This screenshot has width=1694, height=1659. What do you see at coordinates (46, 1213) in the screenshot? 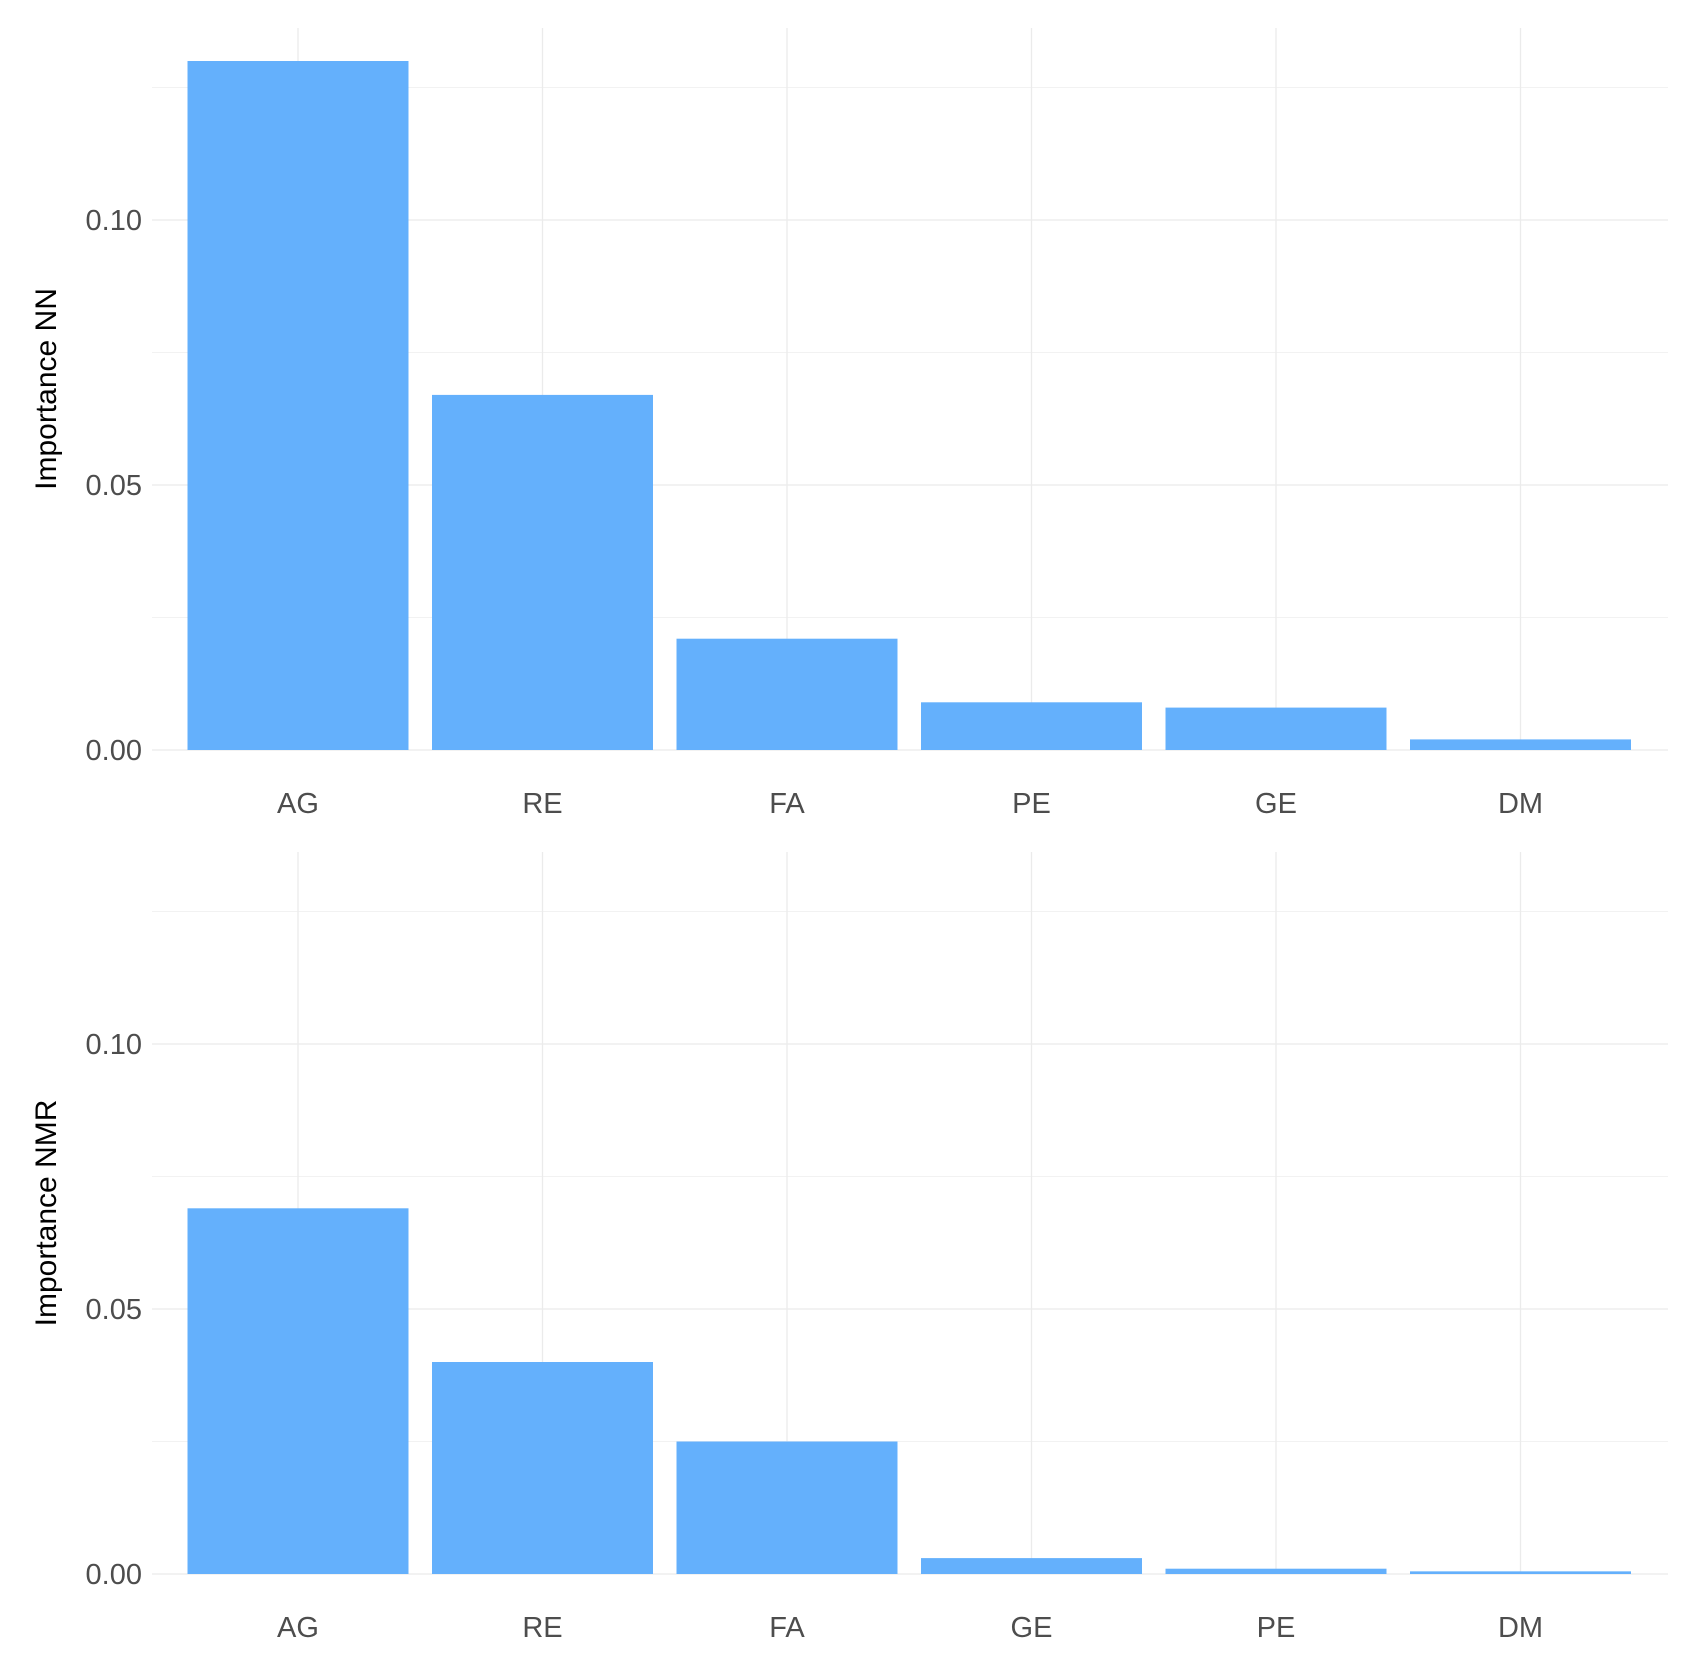
I see `y-axis-title: Importance NMR` at bounding box center [46, 1213].